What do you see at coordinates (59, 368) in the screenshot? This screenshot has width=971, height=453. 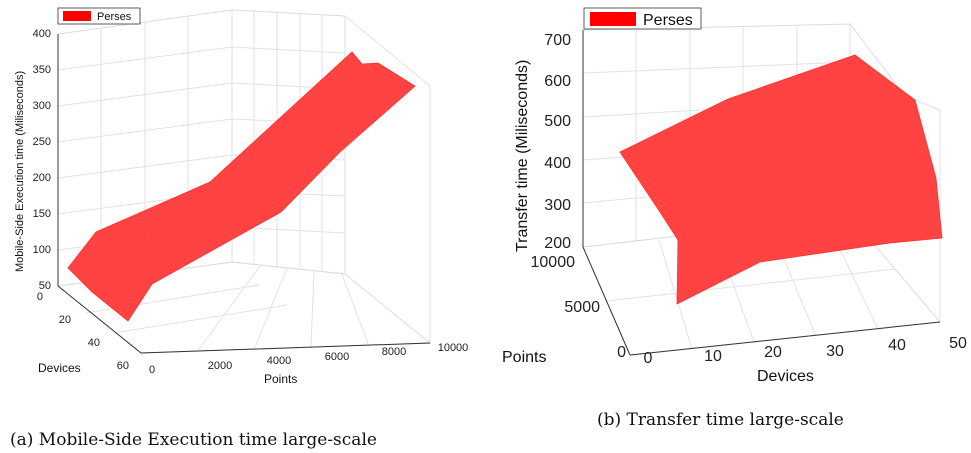 I see `chart-a-ylabel: Devices` at bounding box center [59, 368].